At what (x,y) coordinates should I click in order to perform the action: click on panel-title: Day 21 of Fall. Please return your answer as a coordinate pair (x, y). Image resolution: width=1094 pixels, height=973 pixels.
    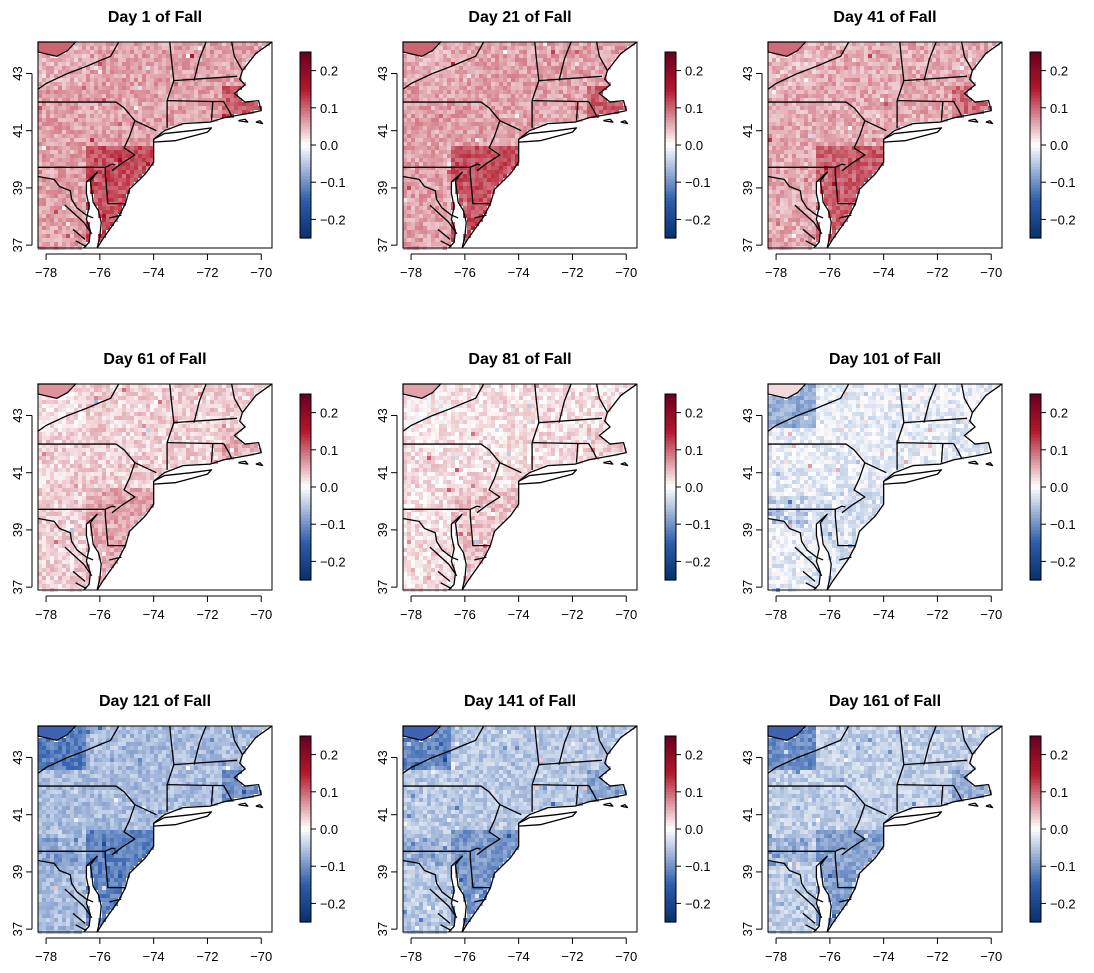
    Looking at the image, I should click on (519, 17).